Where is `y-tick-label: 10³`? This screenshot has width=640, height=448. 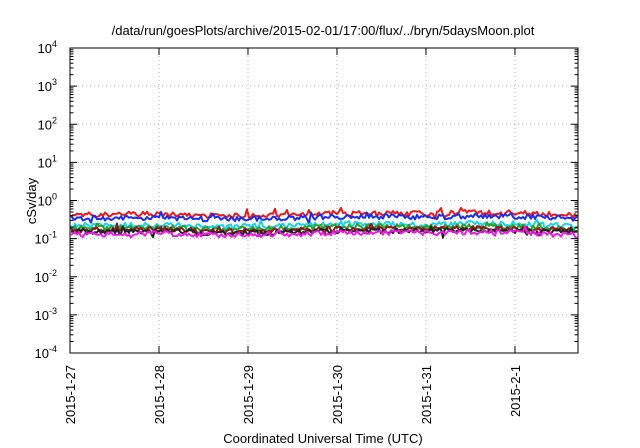 y-tick-label: 10³ is located at coordinates (47, 85).